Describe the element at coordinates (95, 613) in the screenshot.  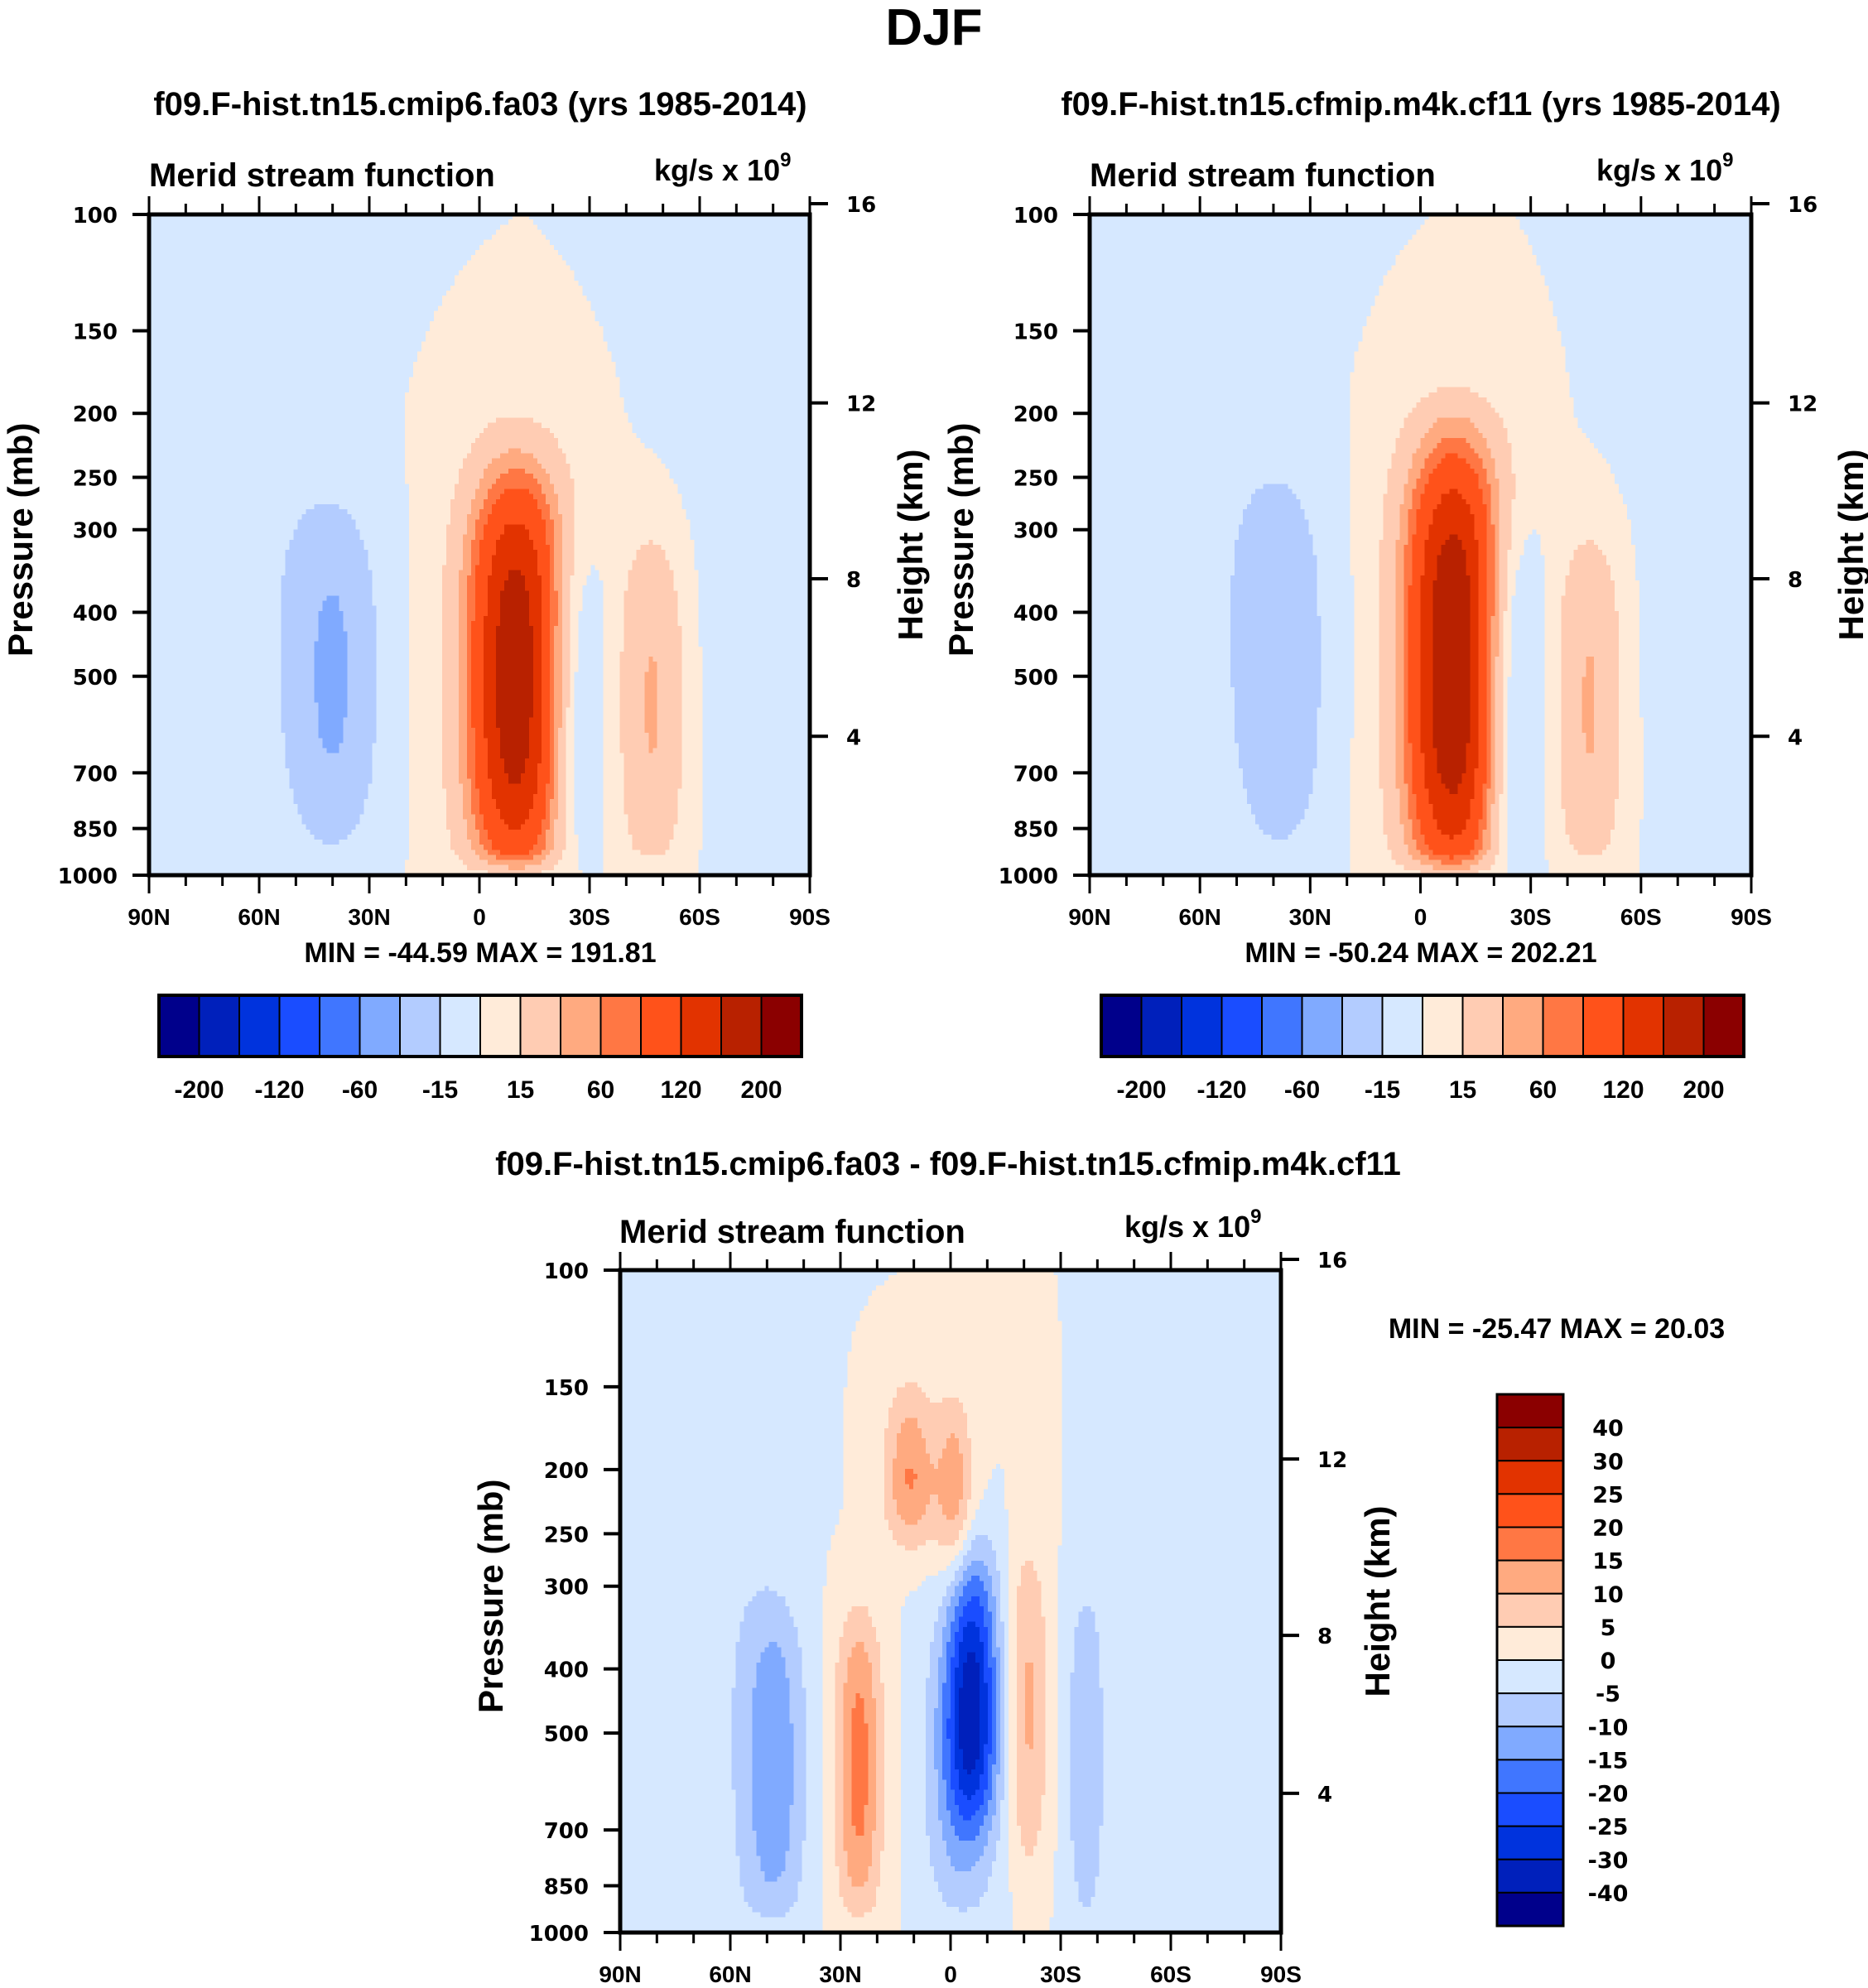
I see `y-tick-label: 400` at that location.